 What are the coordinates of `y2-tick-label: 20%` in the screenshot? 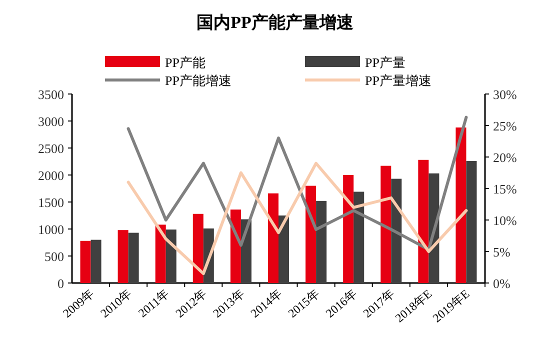 It's located at (505, 157).